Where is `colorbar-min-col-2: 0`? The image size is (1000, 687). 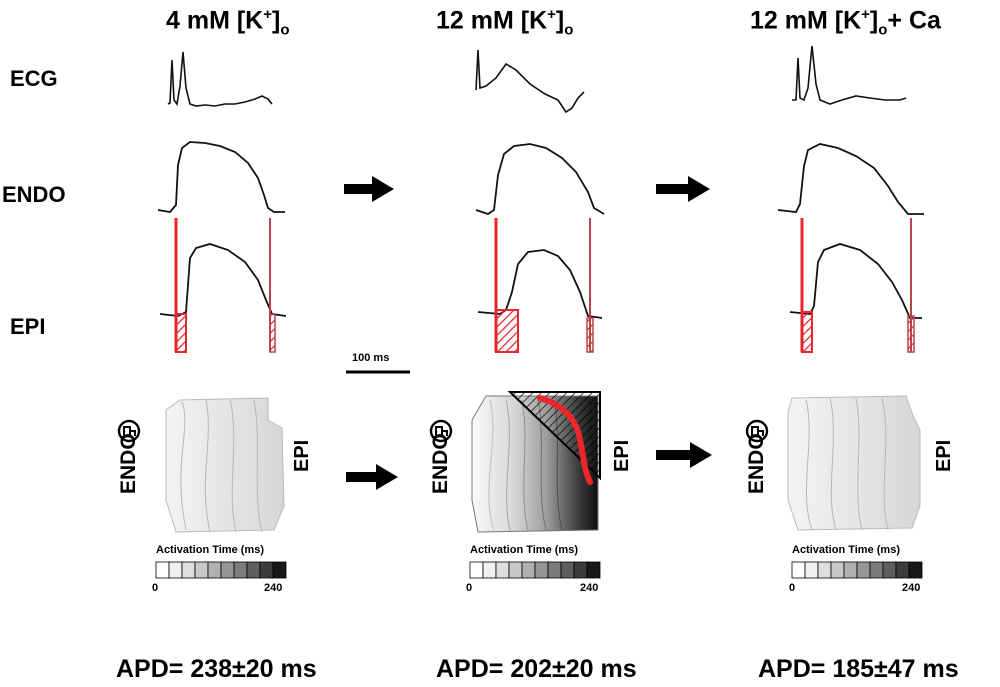 colorbar-min-col-2: 0 is located at coordinates (469, 588).